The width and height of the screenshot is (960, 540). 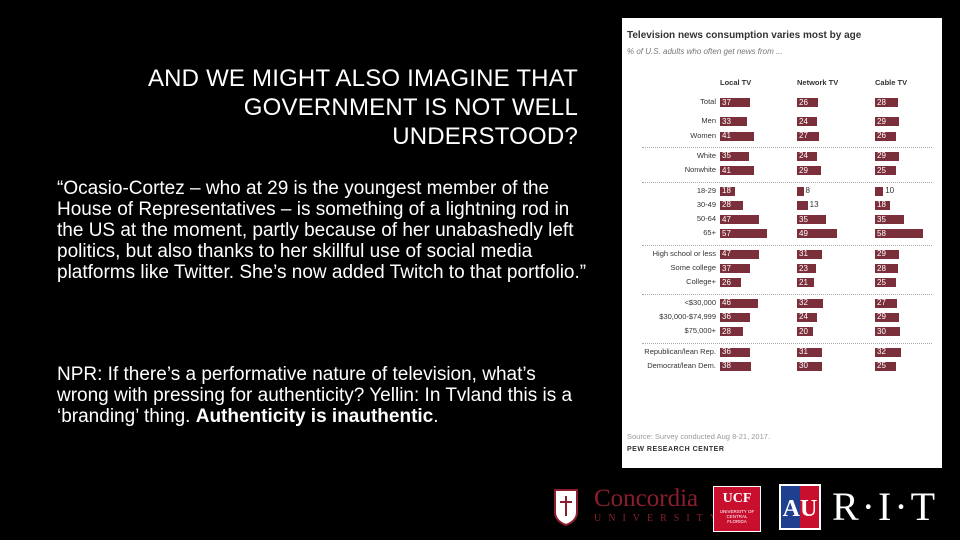 I want to click on row-label: Women, so click(x=703, y=135).